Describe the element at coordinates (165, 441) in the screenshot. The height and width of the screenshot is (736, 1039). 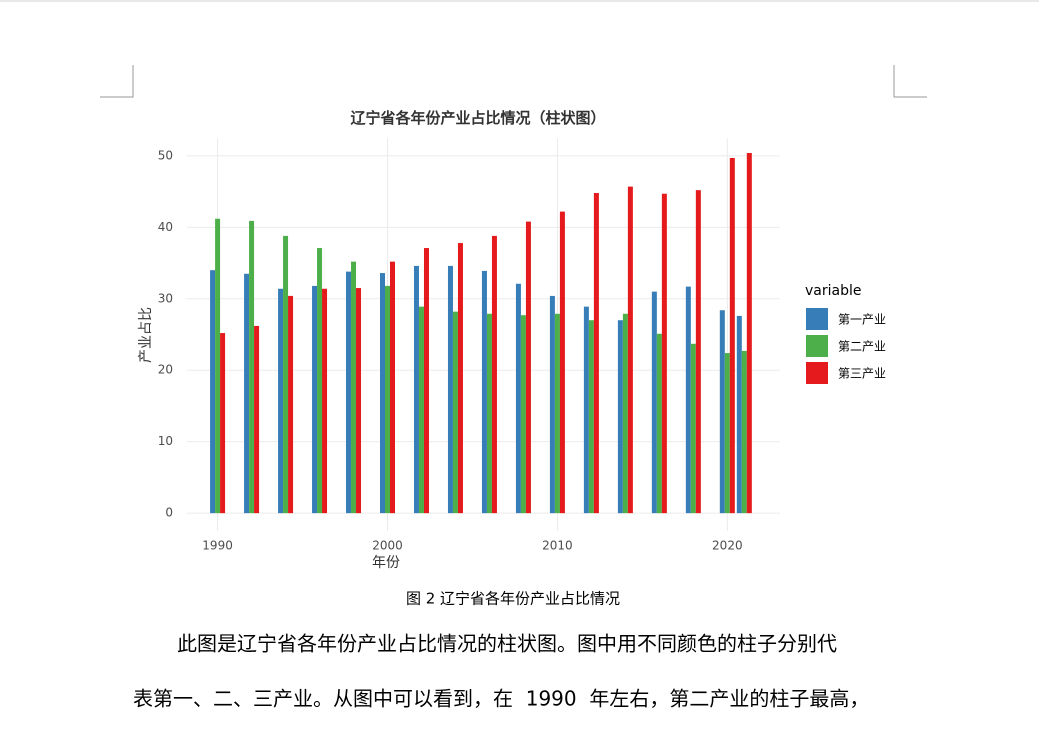
I see `y-tick-label: 10` at that location.